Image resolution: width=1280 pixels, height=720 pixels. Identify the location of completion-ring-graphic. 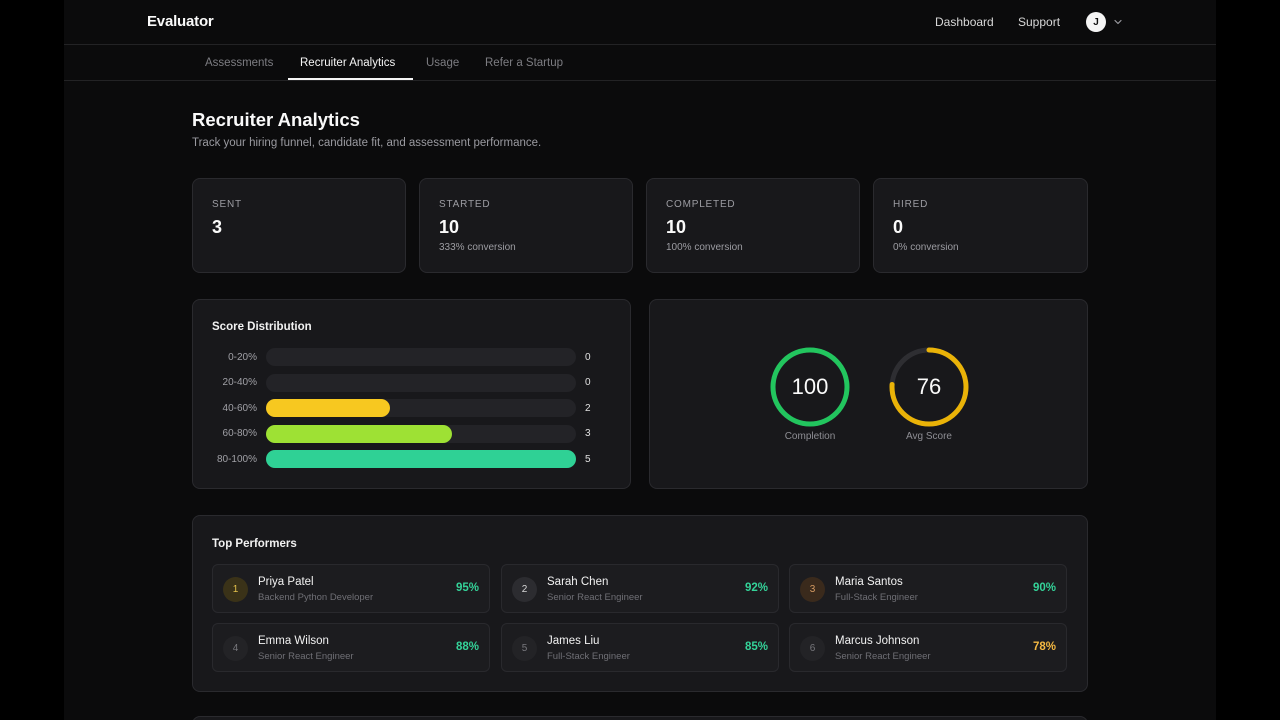
(810, 387).